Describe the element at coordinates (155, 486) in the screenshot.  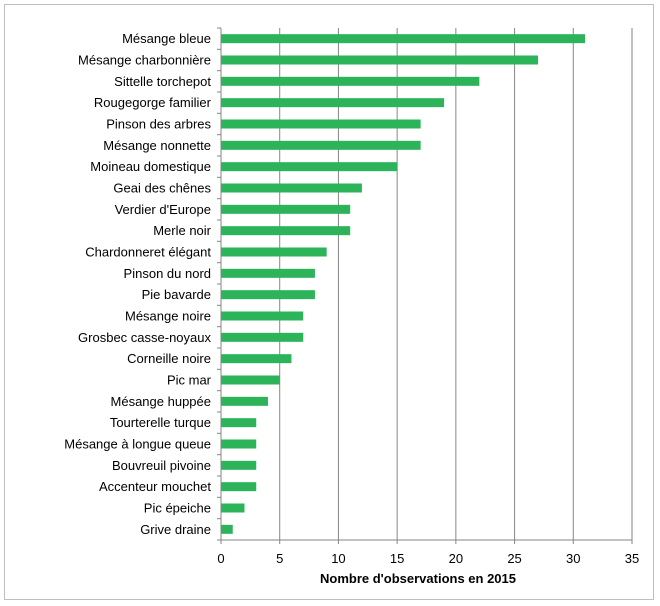
I see `category-label: Accenteur mouchet` at that location.